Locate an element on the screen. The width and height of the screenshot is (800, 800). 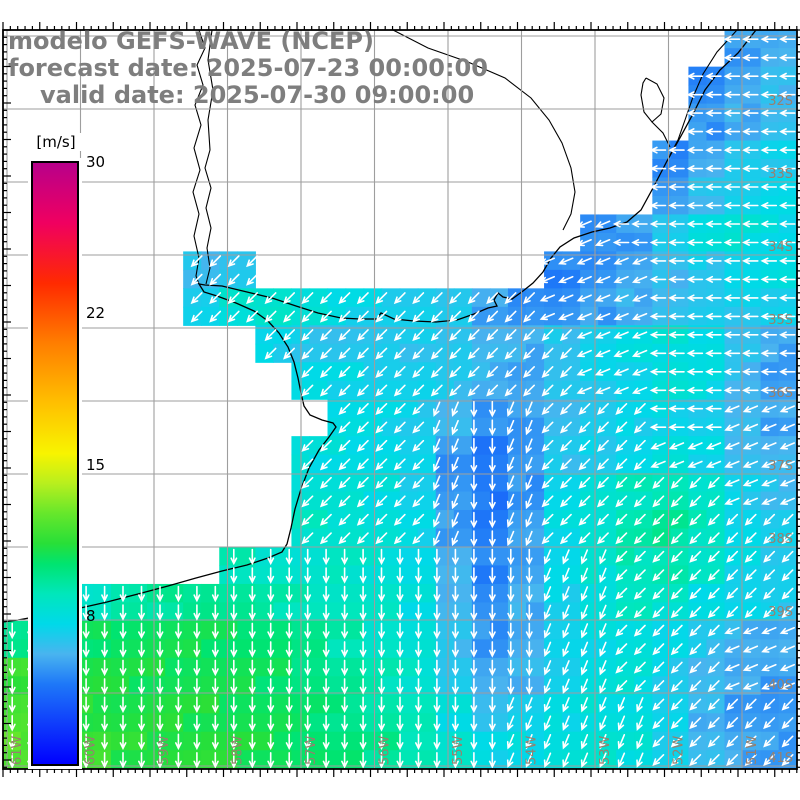
lat-label: 41S is located at coordinates (780, 758).